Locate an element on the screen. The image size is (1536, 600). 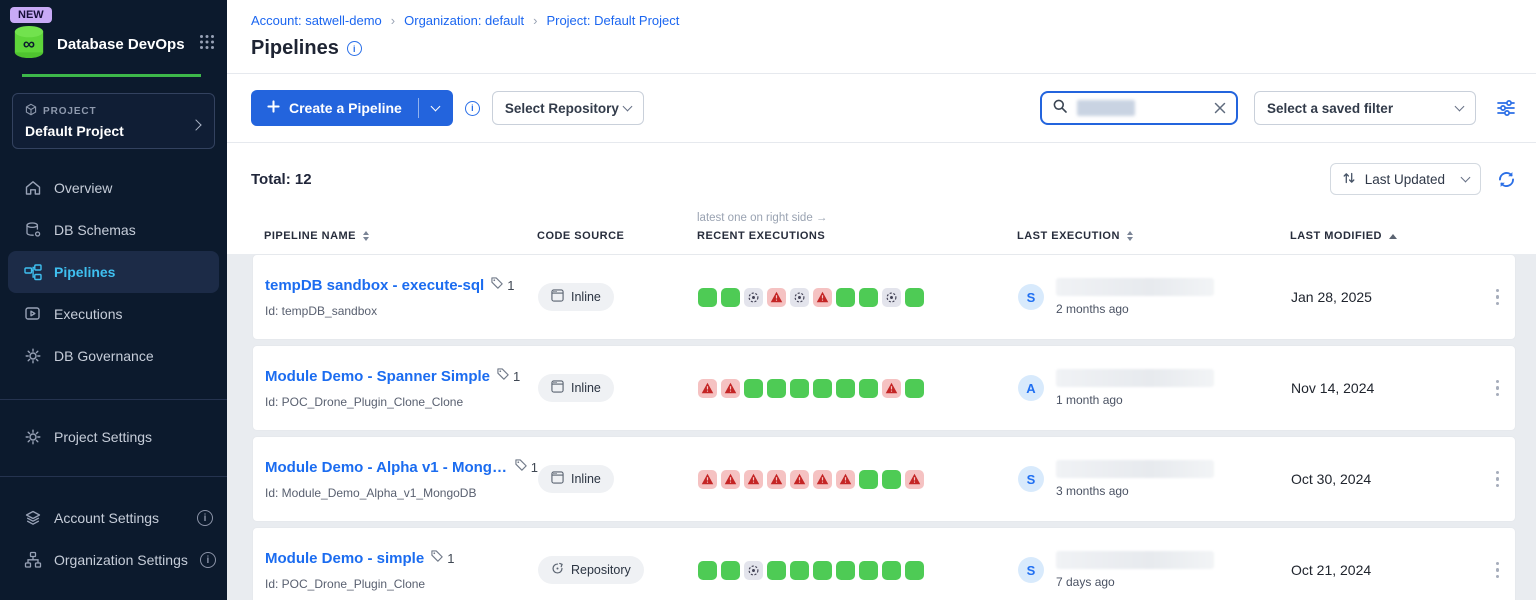
create-pipeline-button: Create a Pipeline is located at coordinates (334, 108).